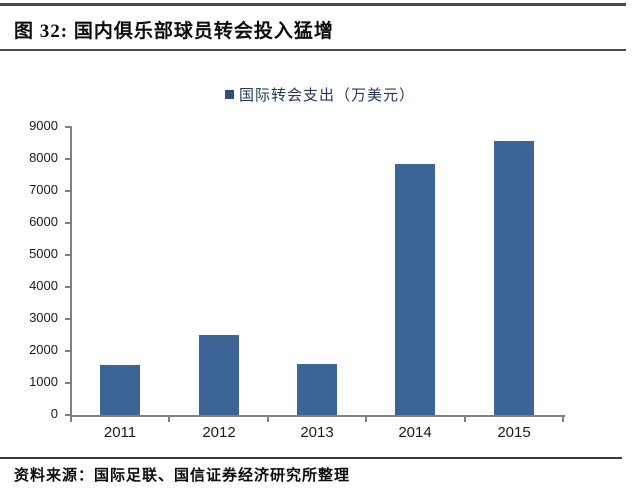 The image size is (640, 492). What do you see at coordinates (415, 289) in the screenshot?
I see `bar-2014` at bounding box center [415, 289].